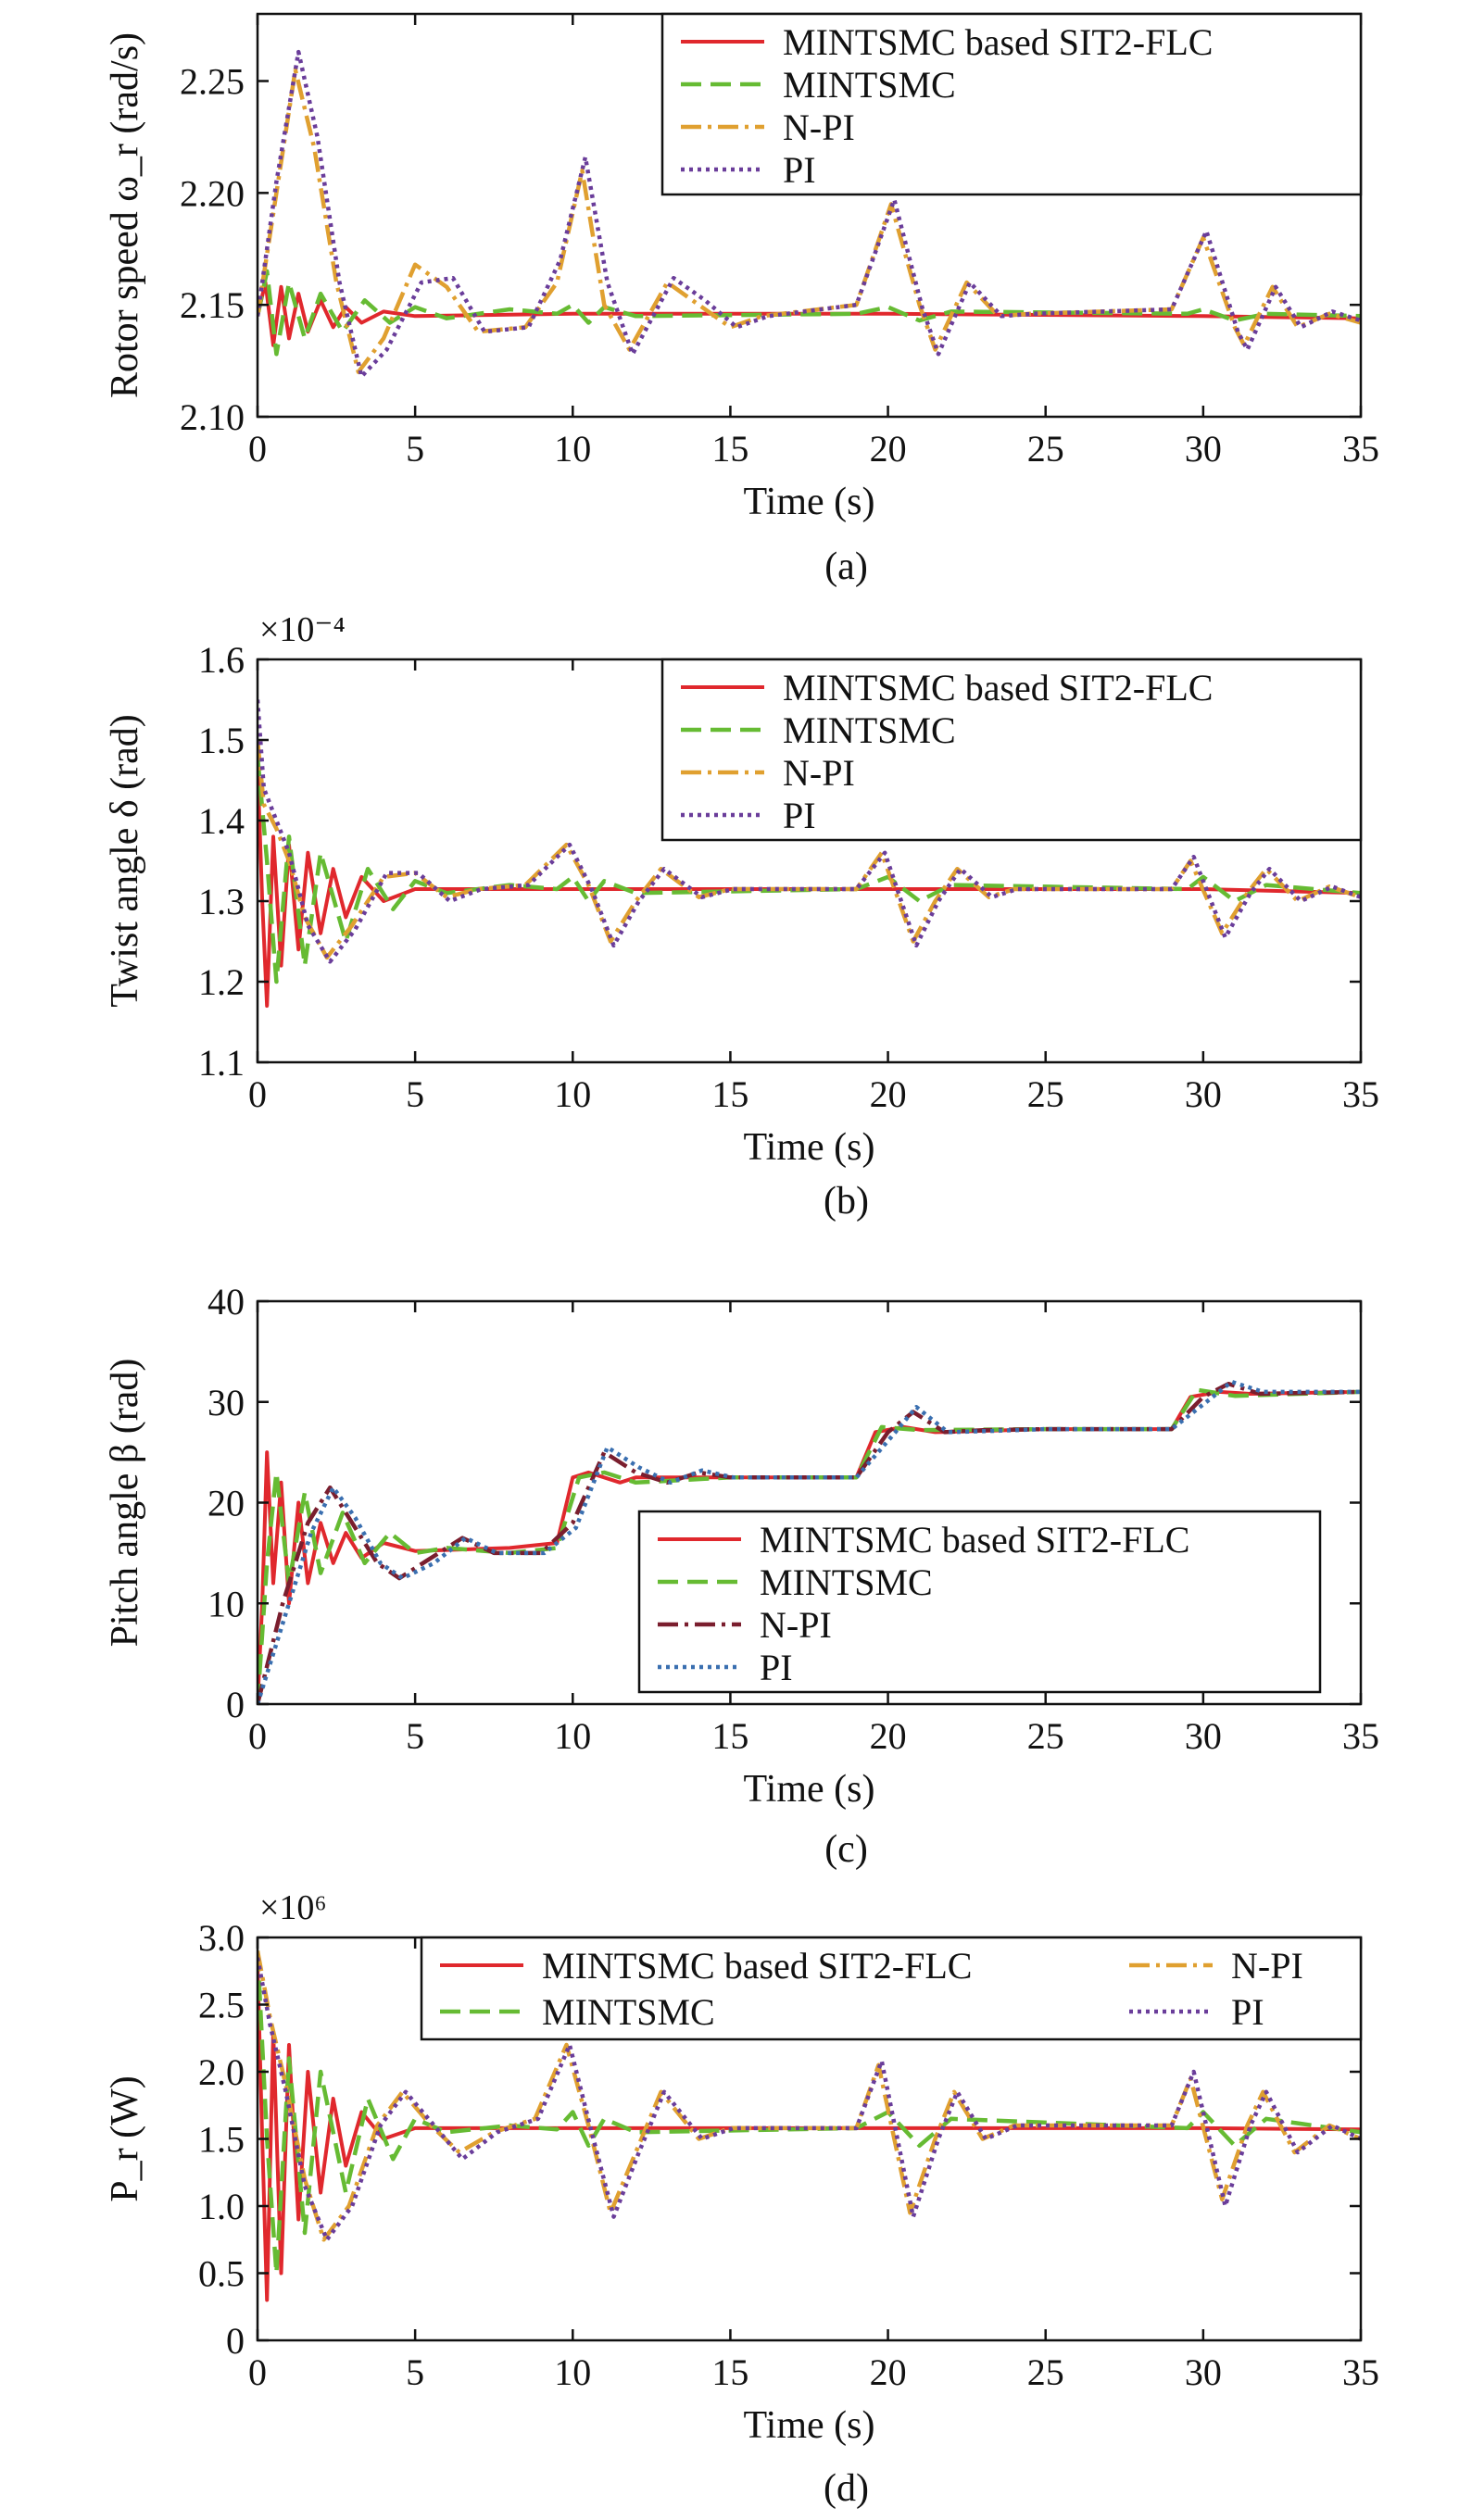  I want to click on y-tick-label: 1.0, so click(221, 2206).